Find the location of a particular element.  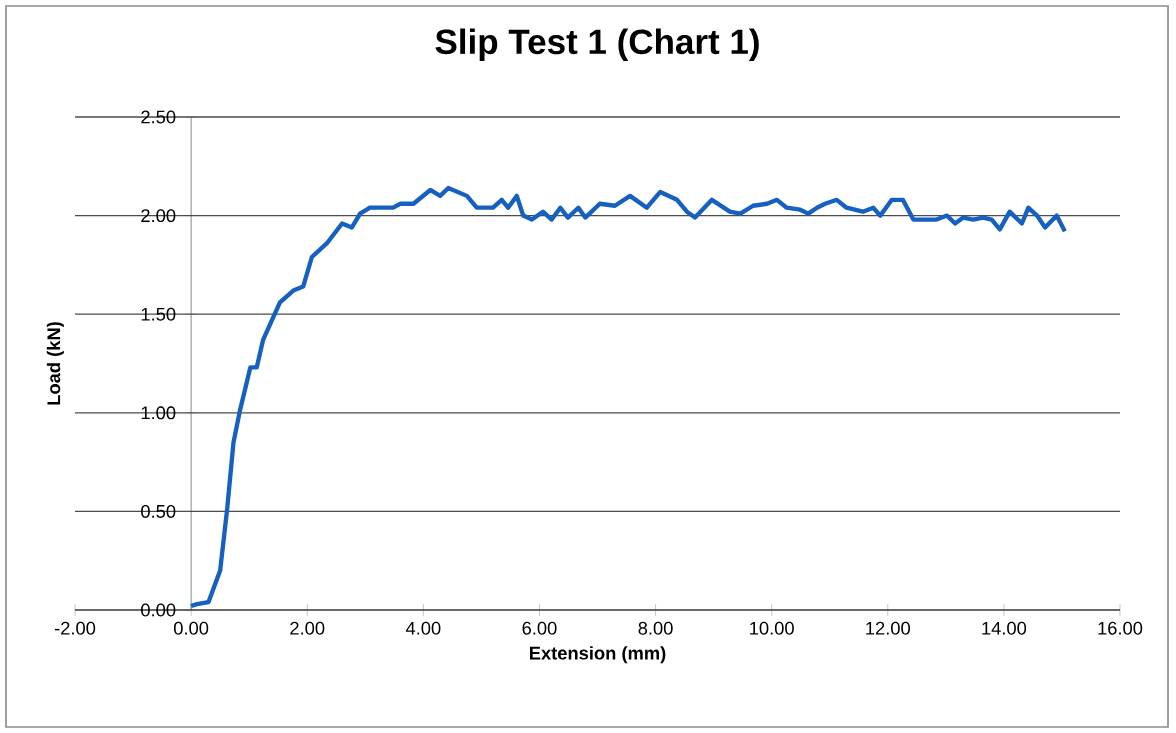

x-tick-label: 12.00 is located at coordinates (888, 628).